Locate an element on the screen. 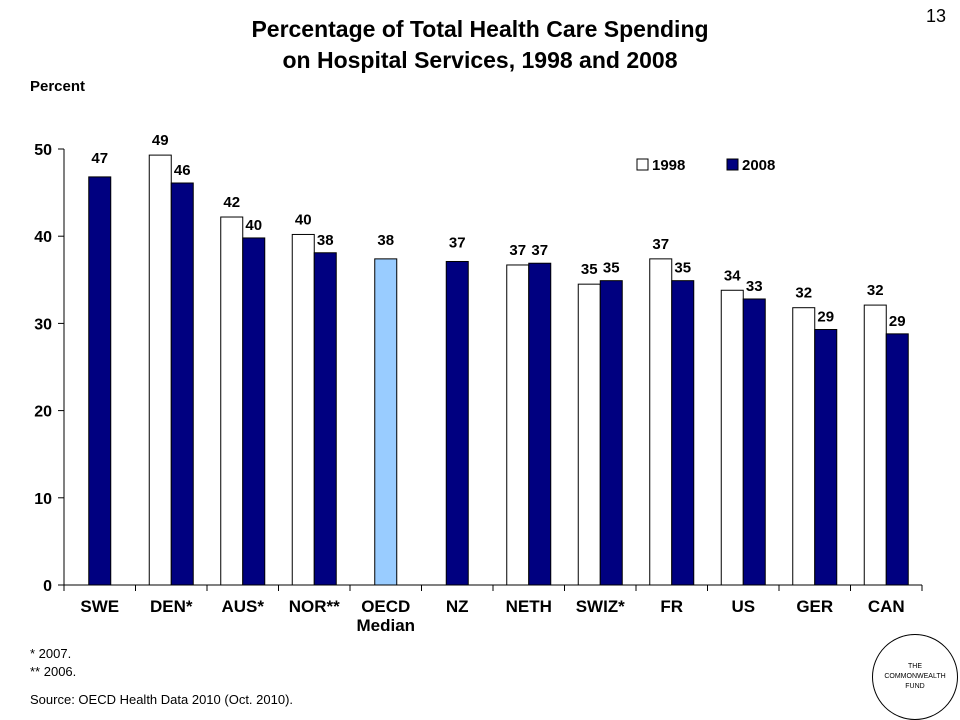 The width and height of the screenshot is (960, 720). legend-swatch-2008 is located at coordinates (732, 164).